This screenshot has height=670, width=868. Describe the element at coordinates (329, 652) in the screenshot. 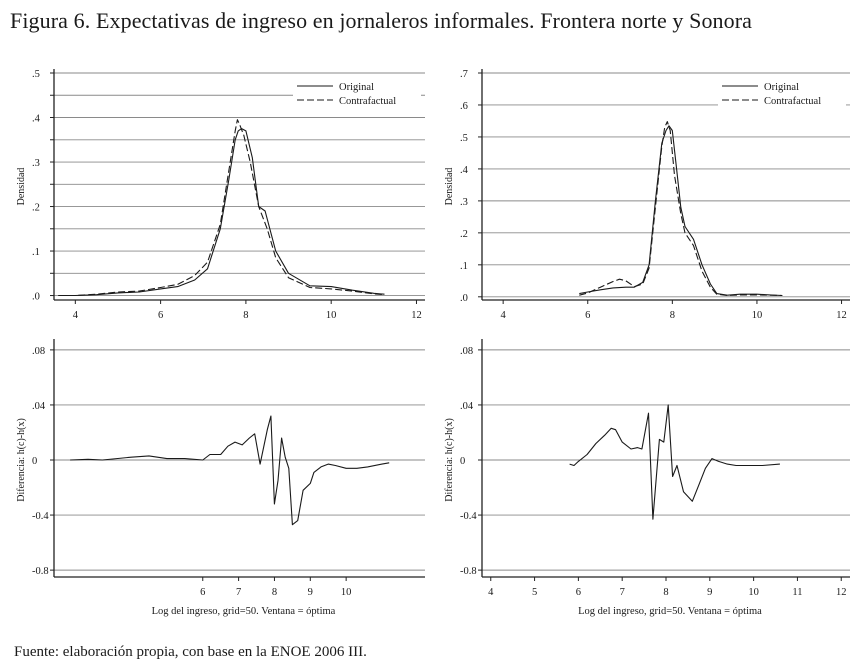

I see `source-year: 2006` at that location.